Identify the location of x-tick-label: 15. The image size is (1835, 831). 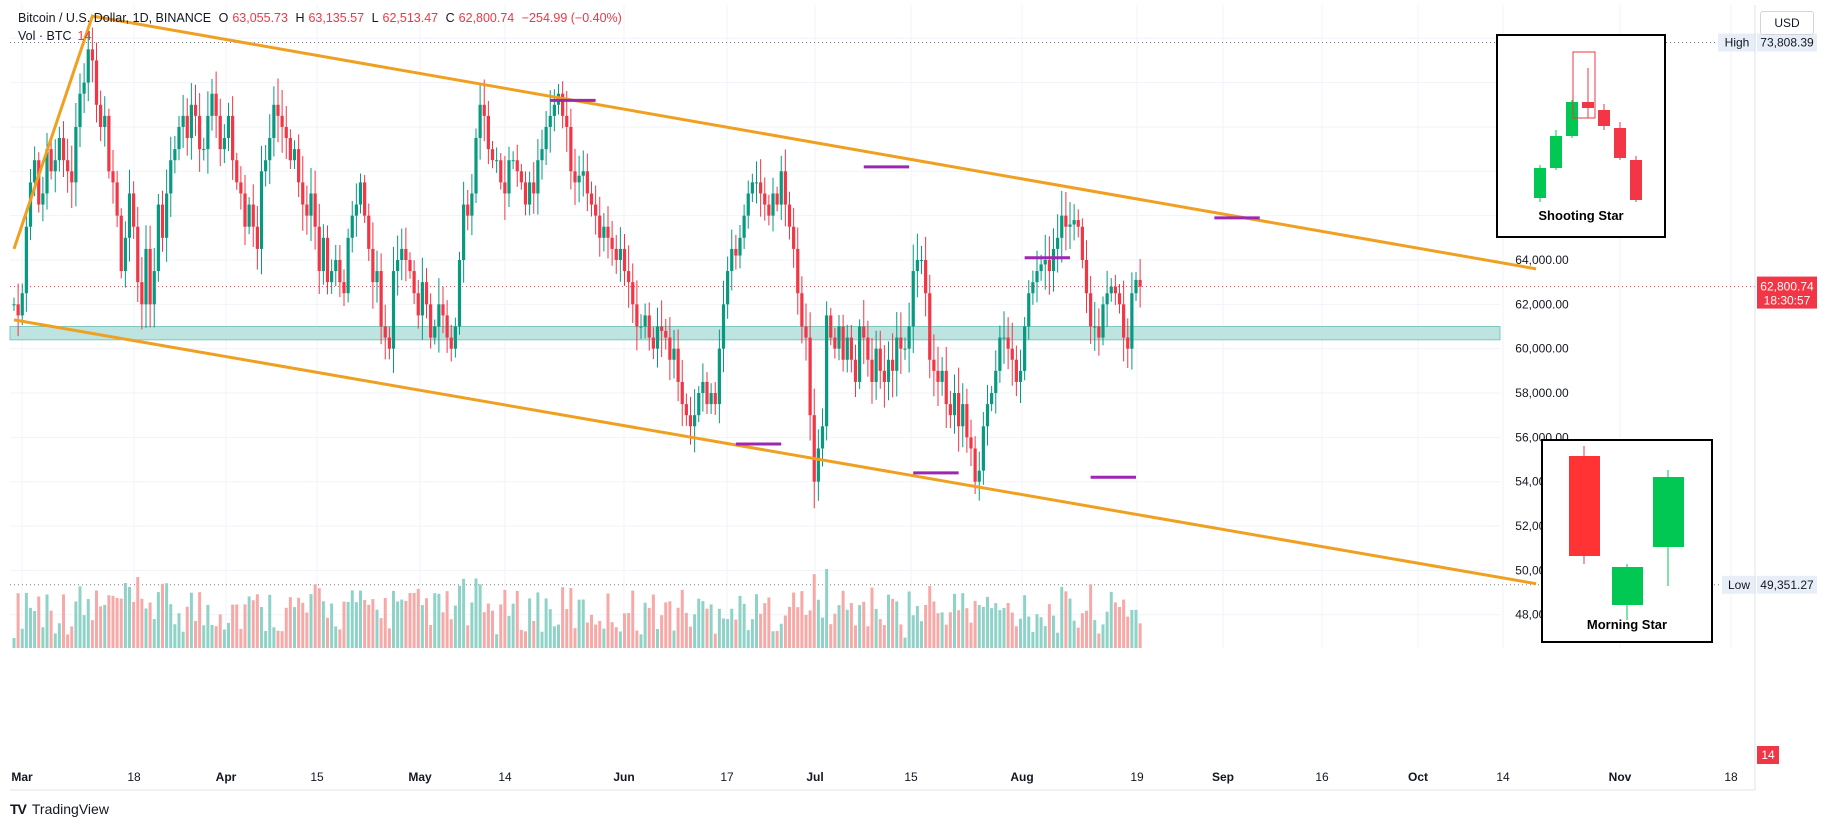
(911, 777).